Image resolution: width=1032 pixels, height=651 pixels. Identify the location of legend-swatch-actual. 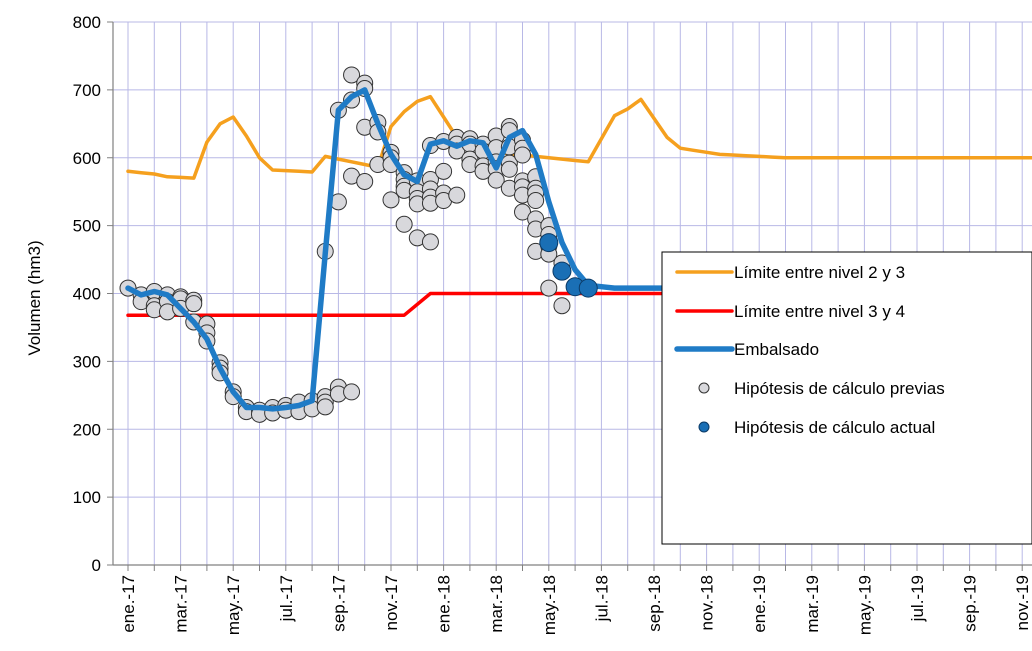
(704, 427).